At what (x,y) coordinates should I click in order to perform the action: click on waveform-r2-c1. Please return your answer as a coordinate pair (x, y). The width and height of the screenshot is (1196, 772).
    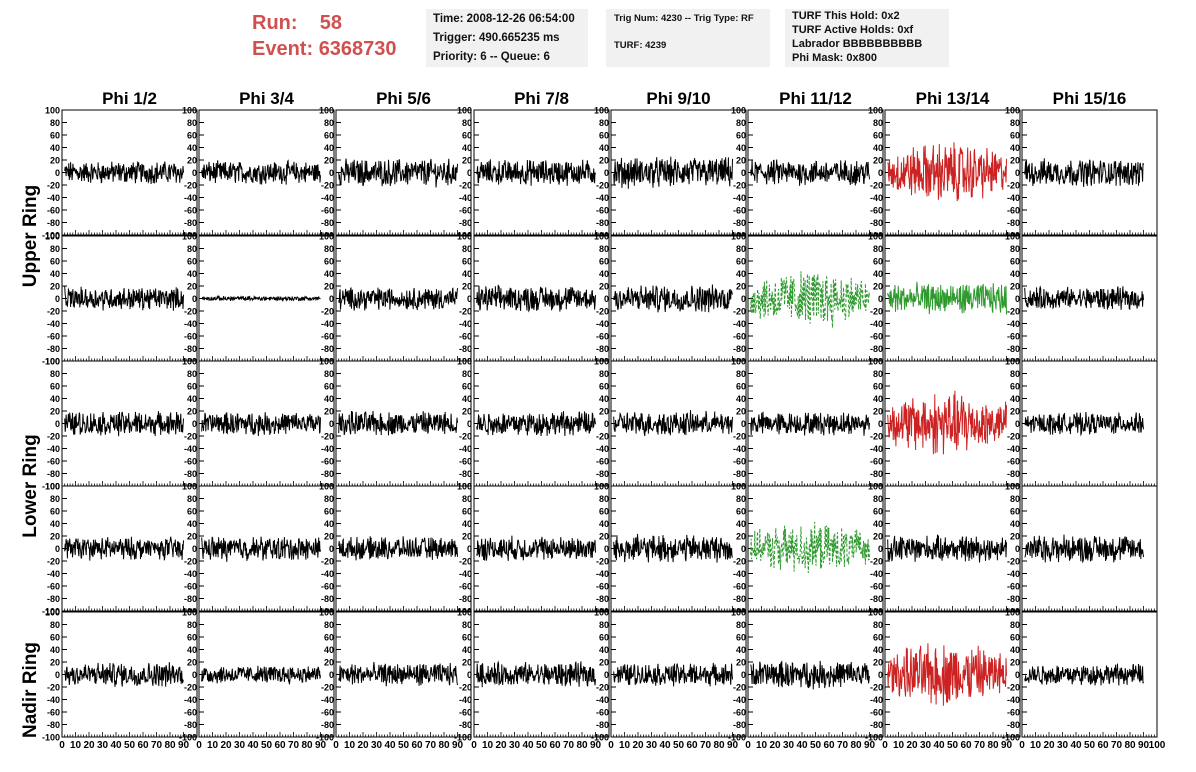
    Looking at the image, I should click on (124, 298).